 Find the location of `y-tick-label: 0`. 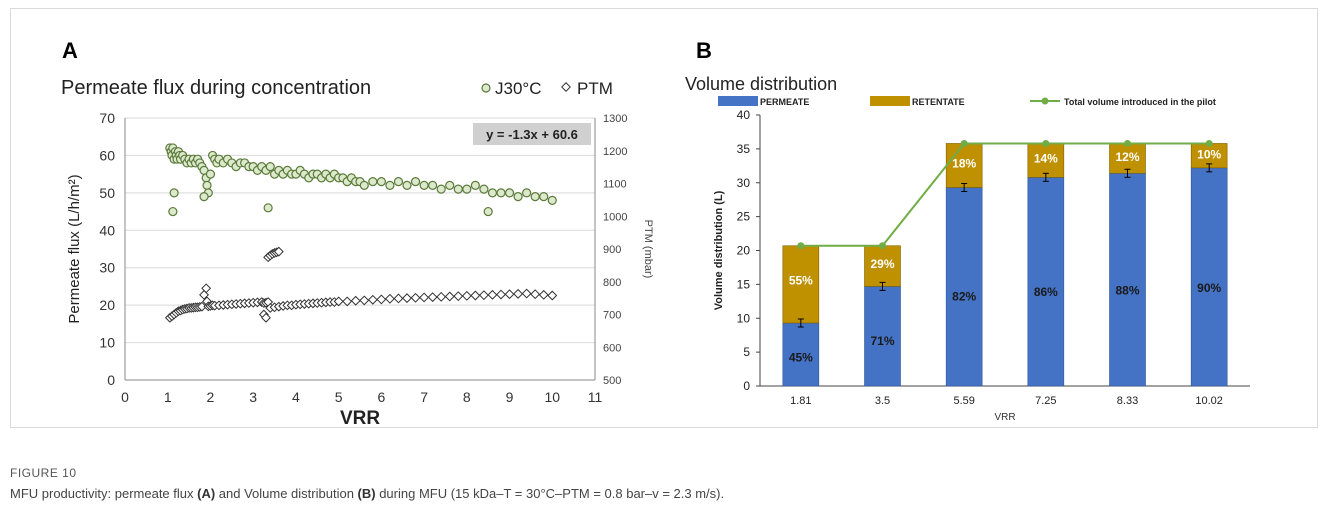

y-tick-label: 0 is located at coordinates (746, 386).